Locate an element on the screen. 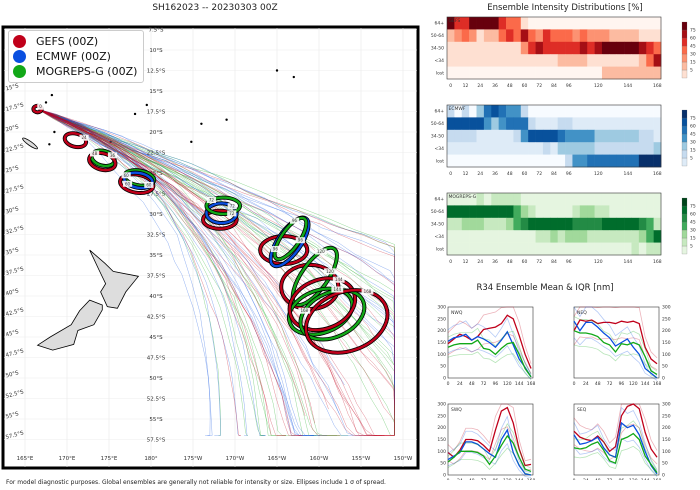 This screenshot has height=490, width=700. y-tick-label: 50 is located at coordinates (443, 367).